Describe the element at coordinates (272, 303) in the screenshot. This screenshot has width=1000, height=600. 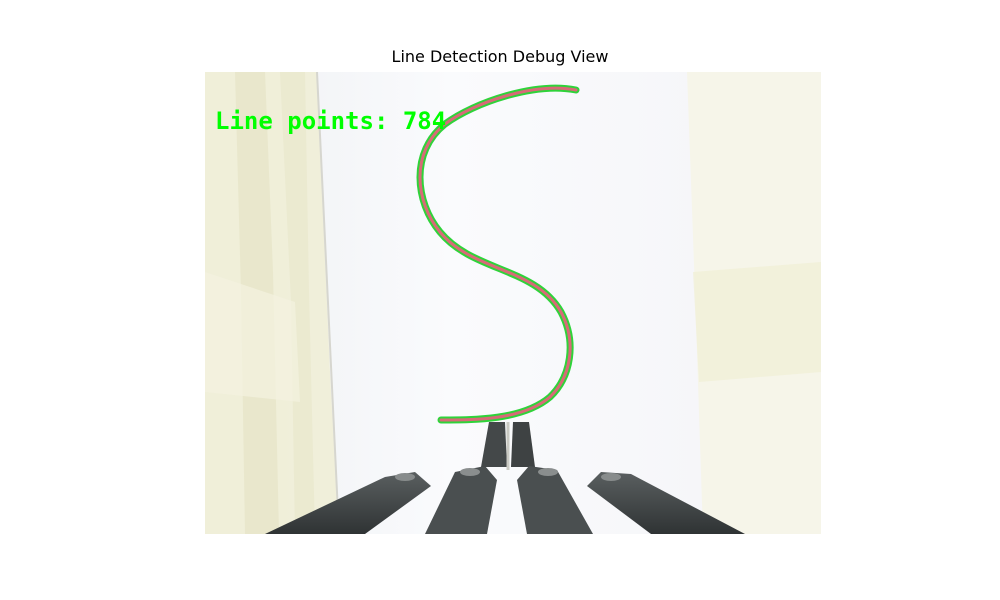
I see `left-curtain` at that location.